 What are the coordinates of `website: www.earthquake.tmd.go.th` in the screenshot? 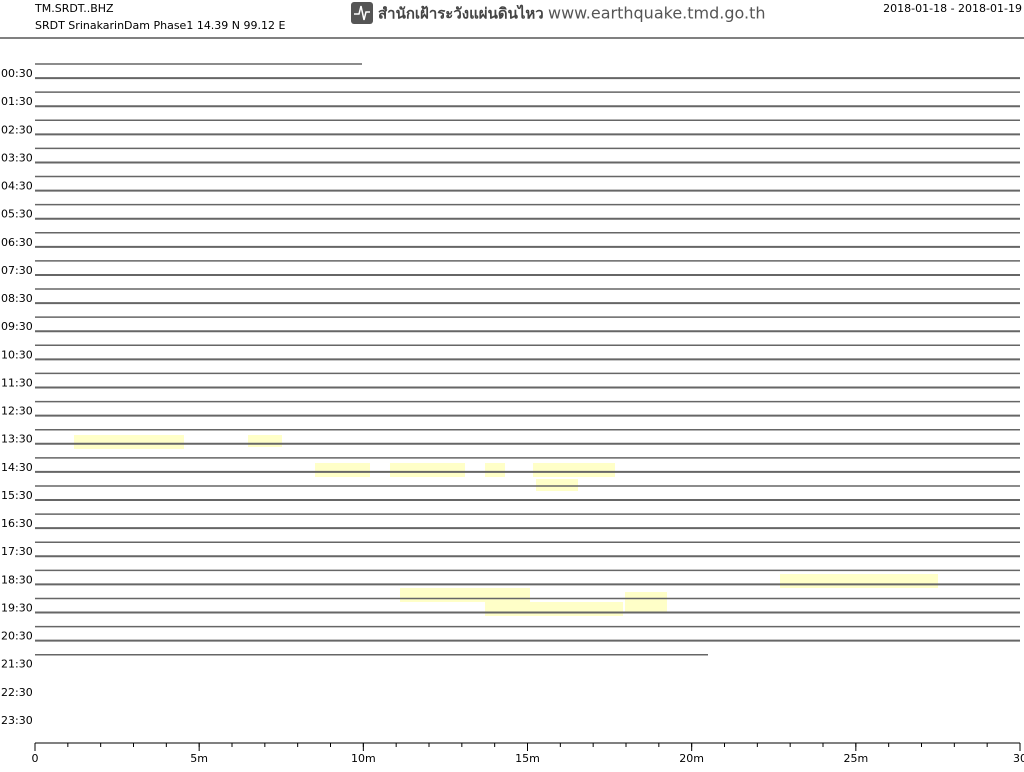 It's located at (657, 13).